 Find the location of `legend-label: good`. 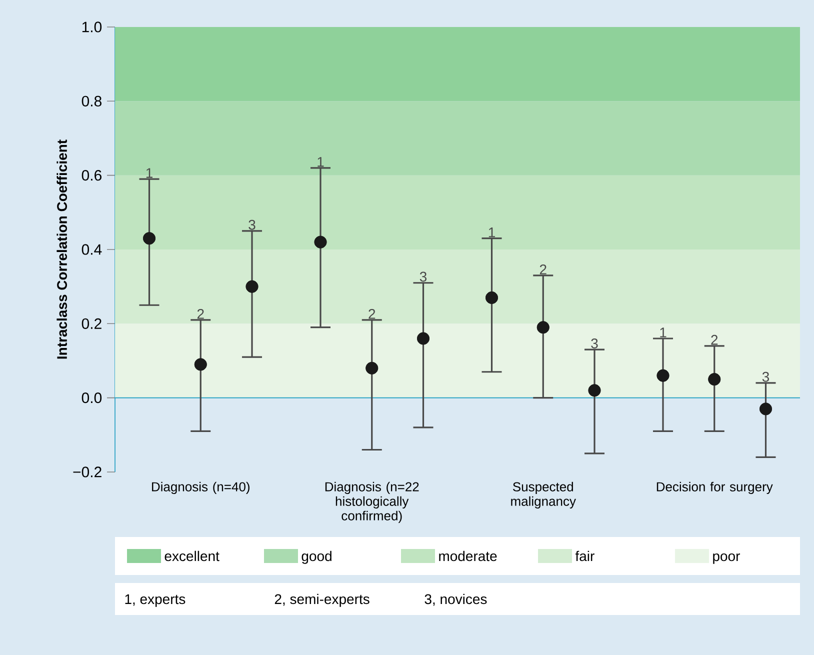

legend-label: good is located at coordinates (317, 557).